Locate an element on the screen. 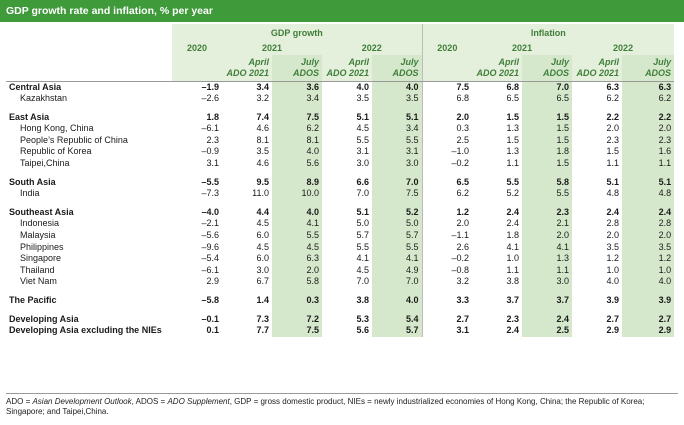  table-cell: –5.8 is located at coordinates (210, 300).